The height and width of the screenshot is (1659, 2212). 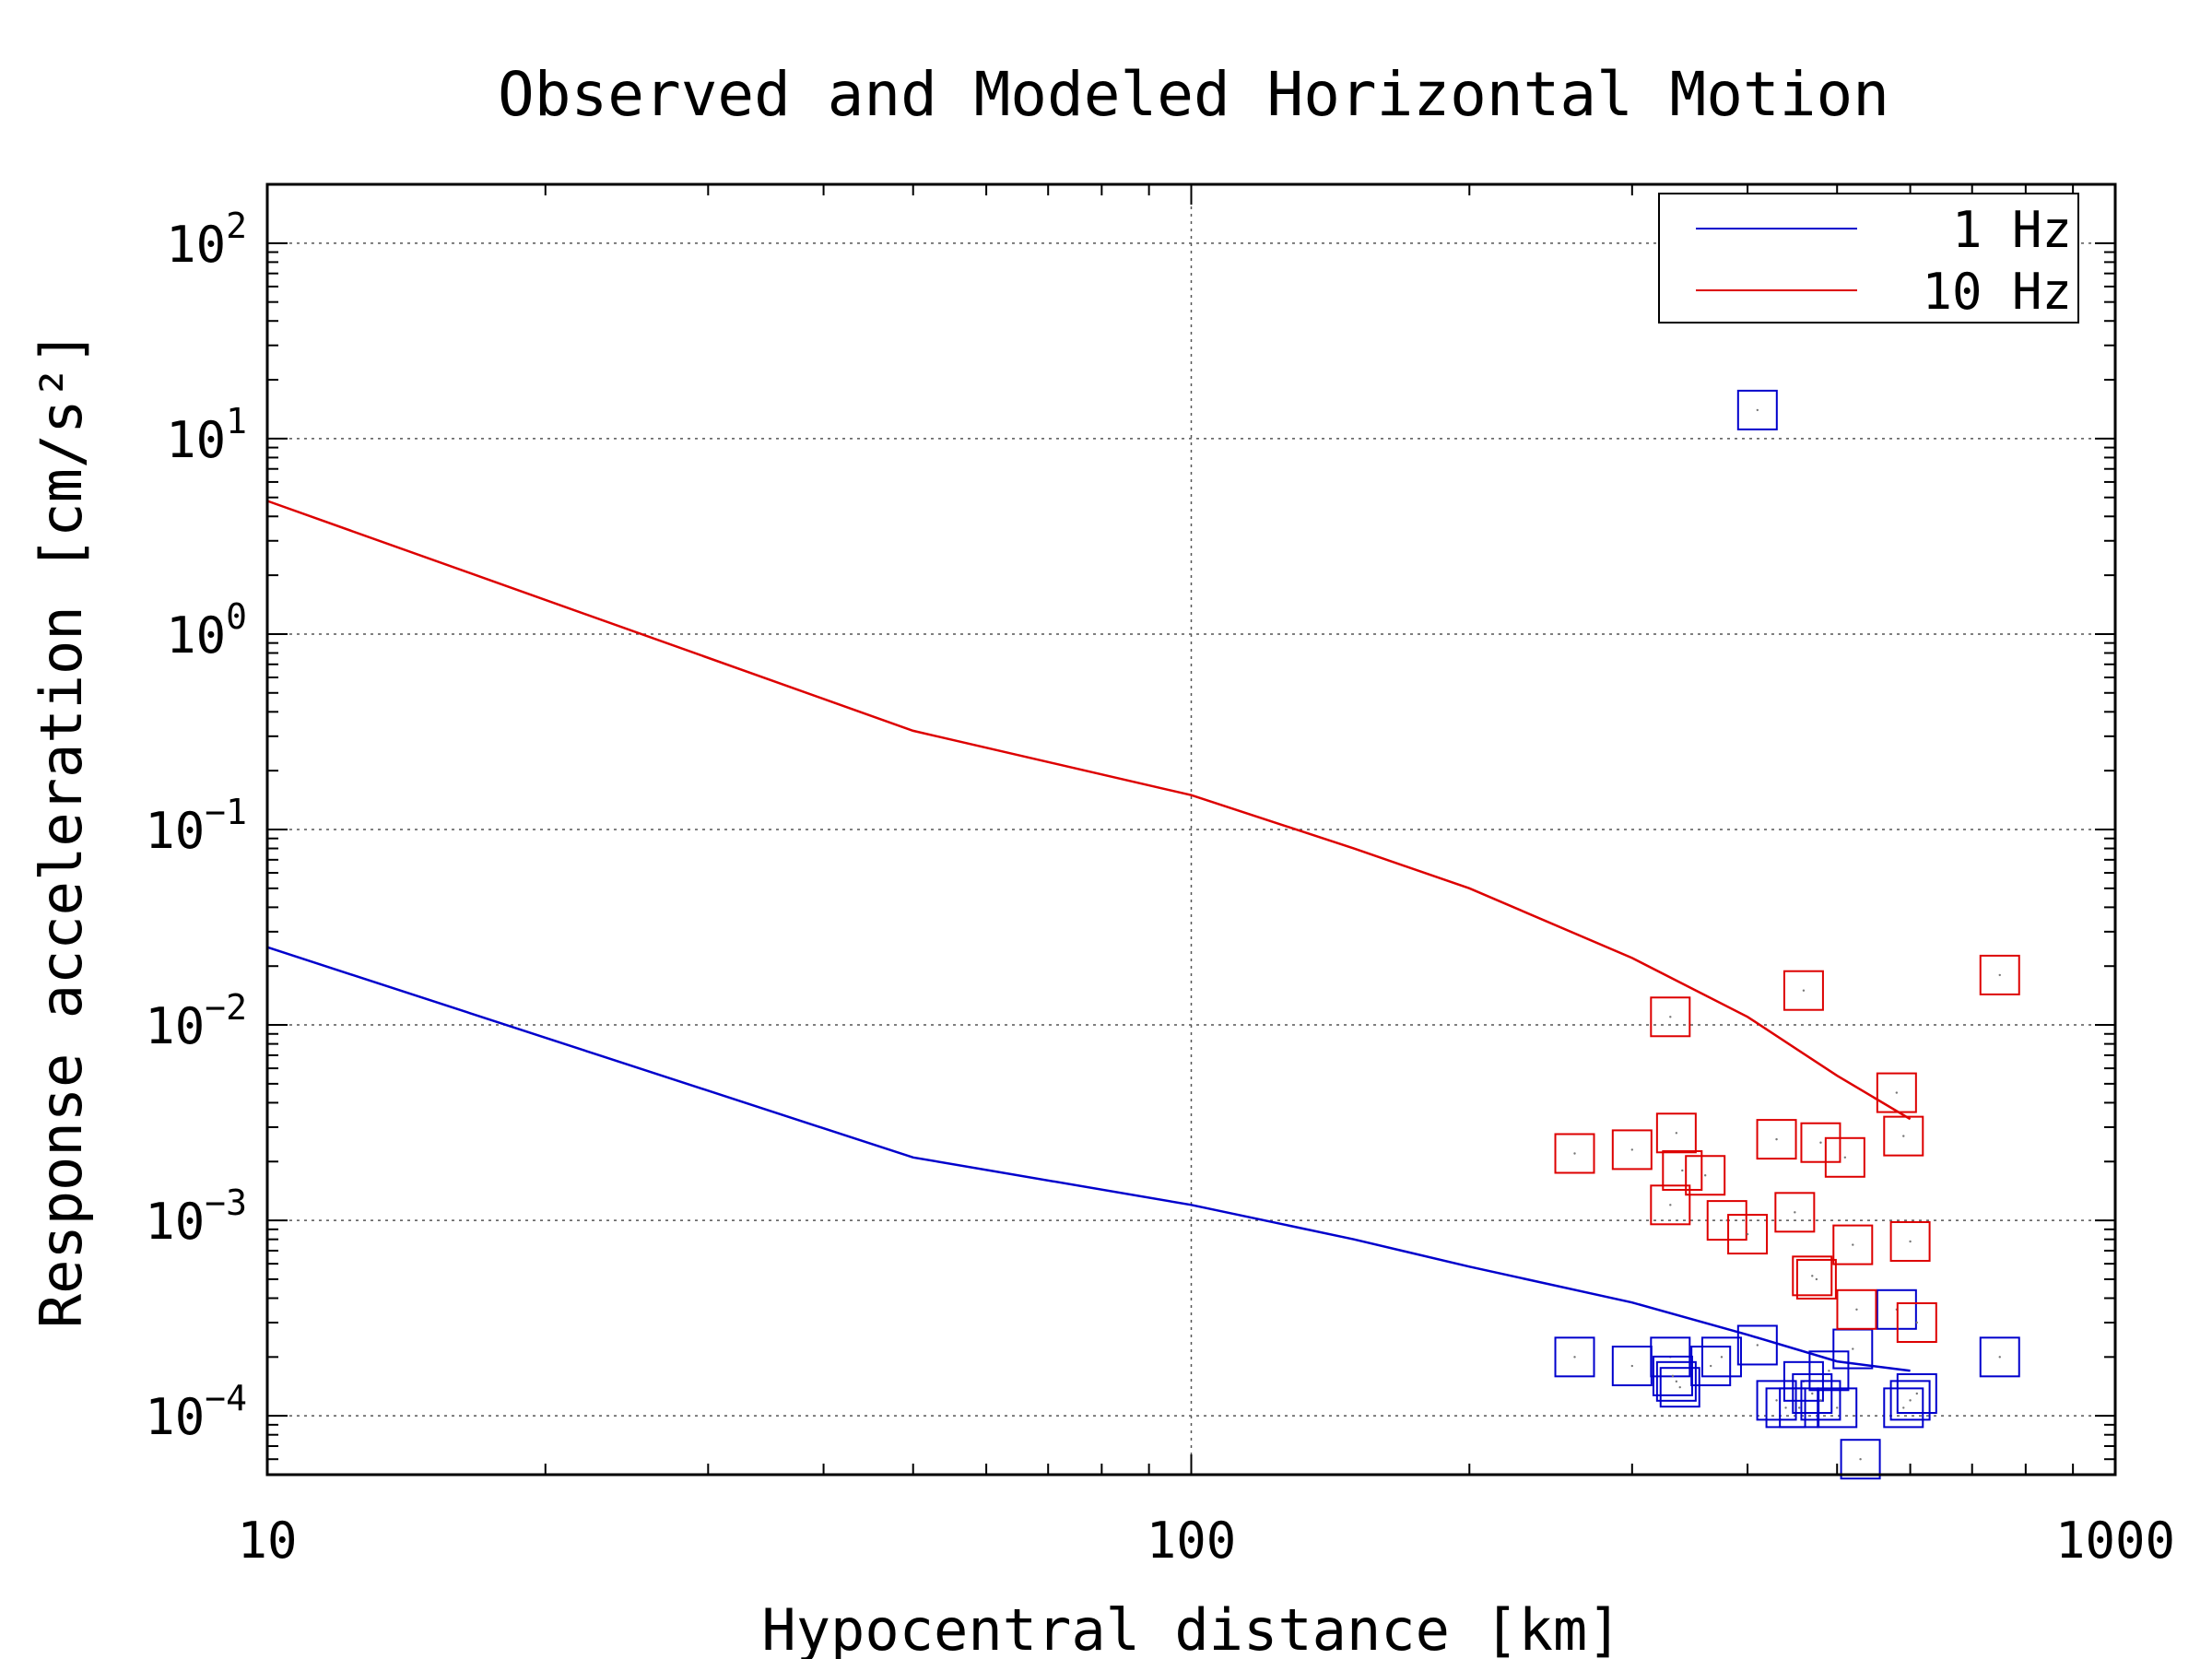 I want to click on y-axis-label: Response acceleration [cm/s²], so click(x=61, y=830).